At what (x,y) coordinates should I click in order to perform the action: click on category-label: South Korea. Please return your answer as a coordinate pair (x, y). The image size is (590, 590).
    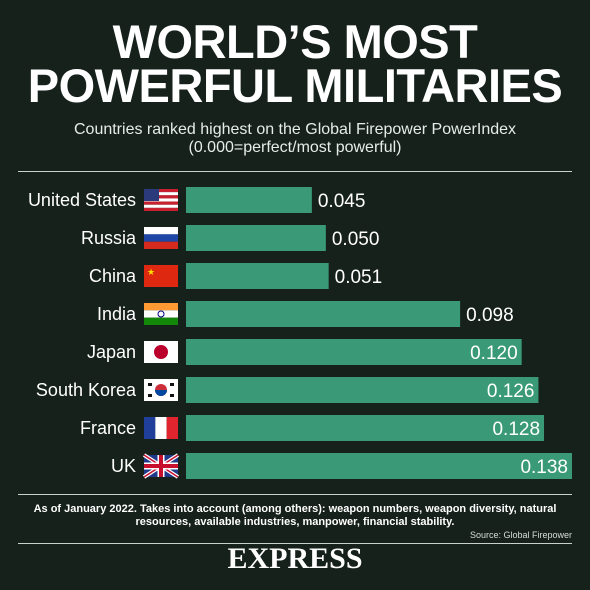
    Looking at the image, I should click on (86, 390).